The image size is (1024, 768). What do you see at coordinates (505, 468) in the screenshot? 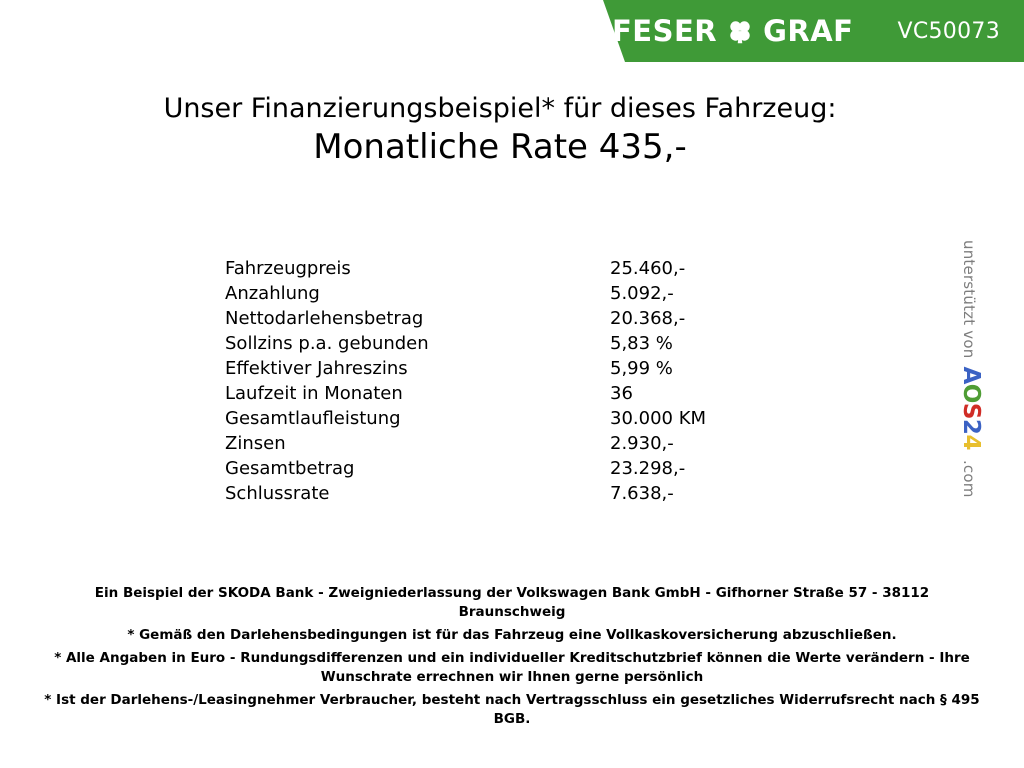
I see `table-row: Gesamtbetrag 23.298,-` at bounding box center [505, 468].